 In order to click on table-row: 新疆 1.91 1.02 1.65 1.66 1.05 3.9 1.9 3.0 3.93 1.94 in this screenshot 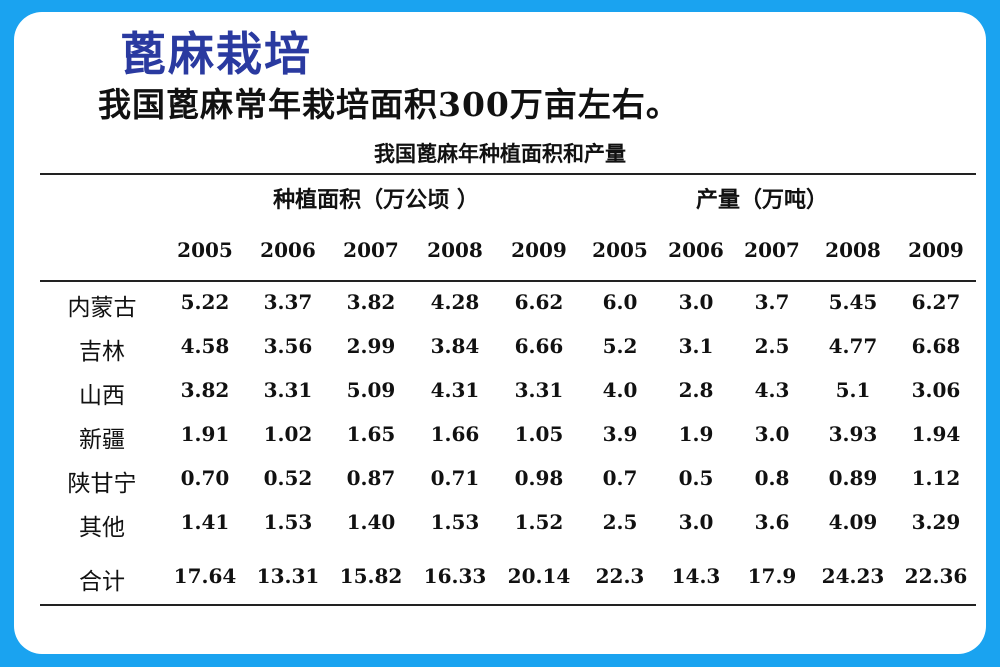, I will do `click(500, 440)`.